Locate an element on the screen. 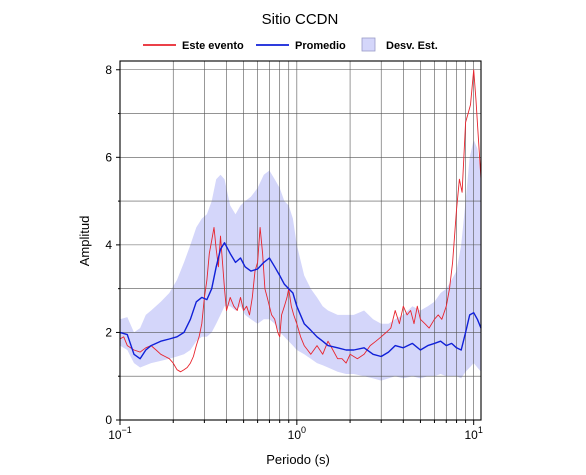 This screenshot has width=586, height=475. x-tick-label: 10⁰ is located at coordinates (297, 433).